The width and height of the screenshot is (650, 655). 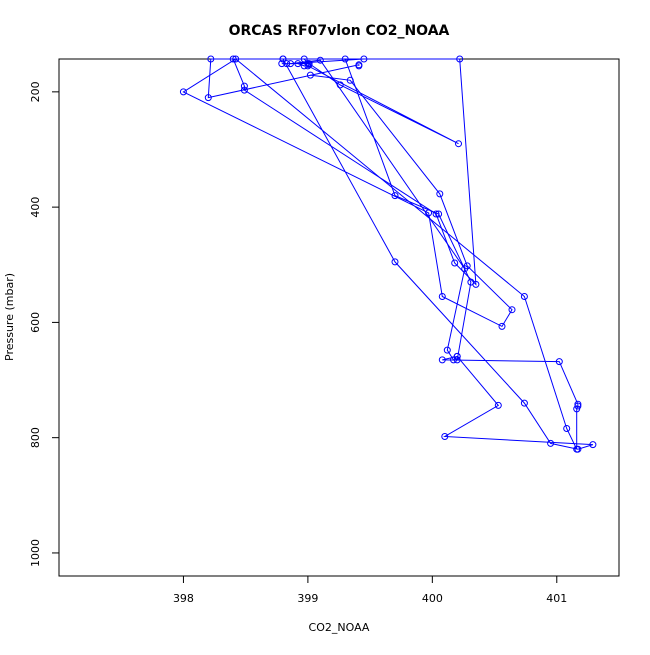 What do you see at coordinates (35, 207) in the screenshot?
I see `y-tick-label: 400` at bounding box center [35, 207].